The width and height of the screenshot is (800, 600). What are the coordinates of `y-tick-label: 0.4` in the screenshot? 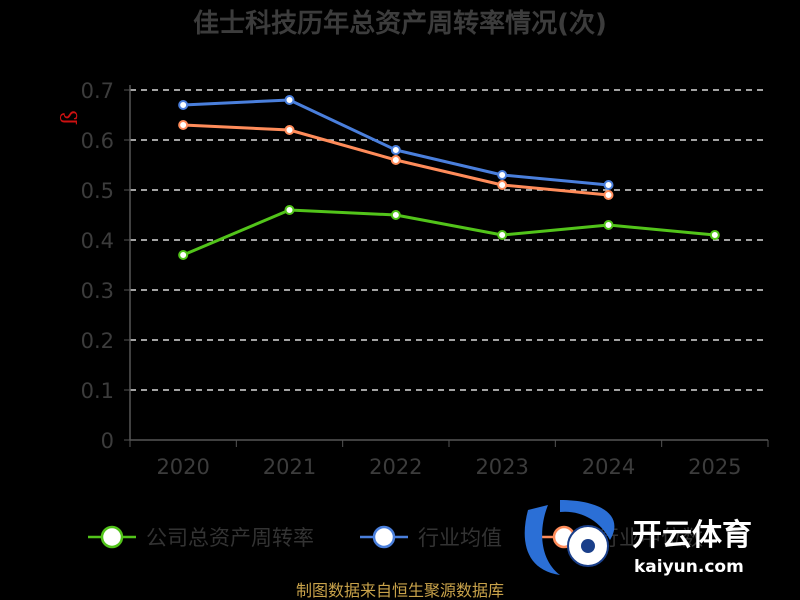 It's located at (97, 241).